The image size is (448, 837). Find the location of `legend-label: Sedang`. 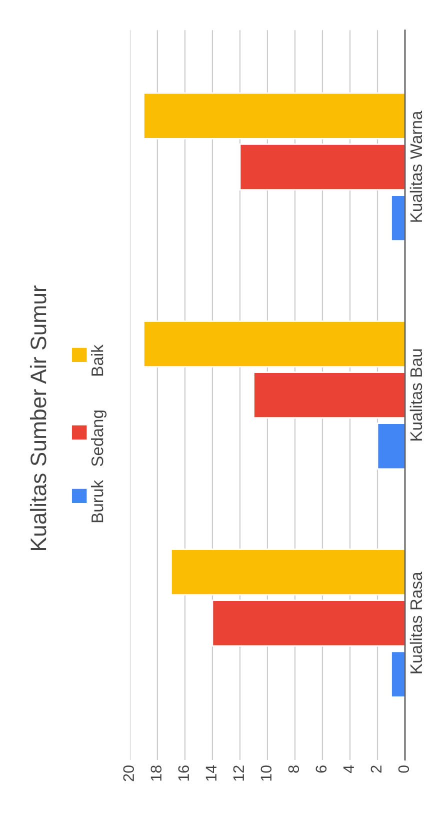

legend-label: Sedang is located at coordinates (99, 438).